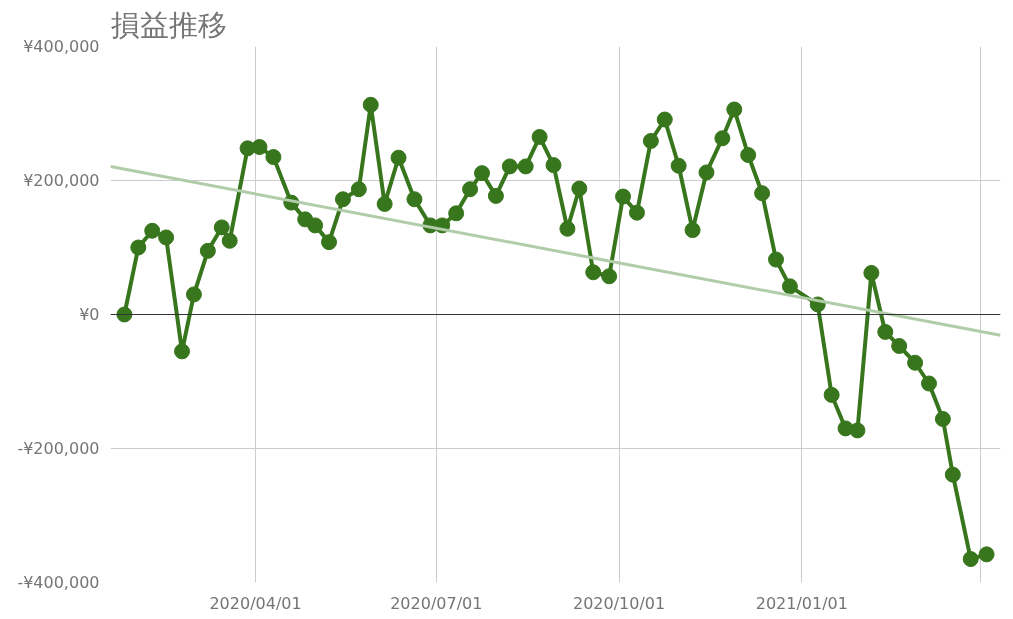 The width and height of the screenshot is (1013, 619). What do you see at coordinates (89, 314) in the screenshot?
I see `y-tick-label: ¥0` at bounding box center [89, 314].